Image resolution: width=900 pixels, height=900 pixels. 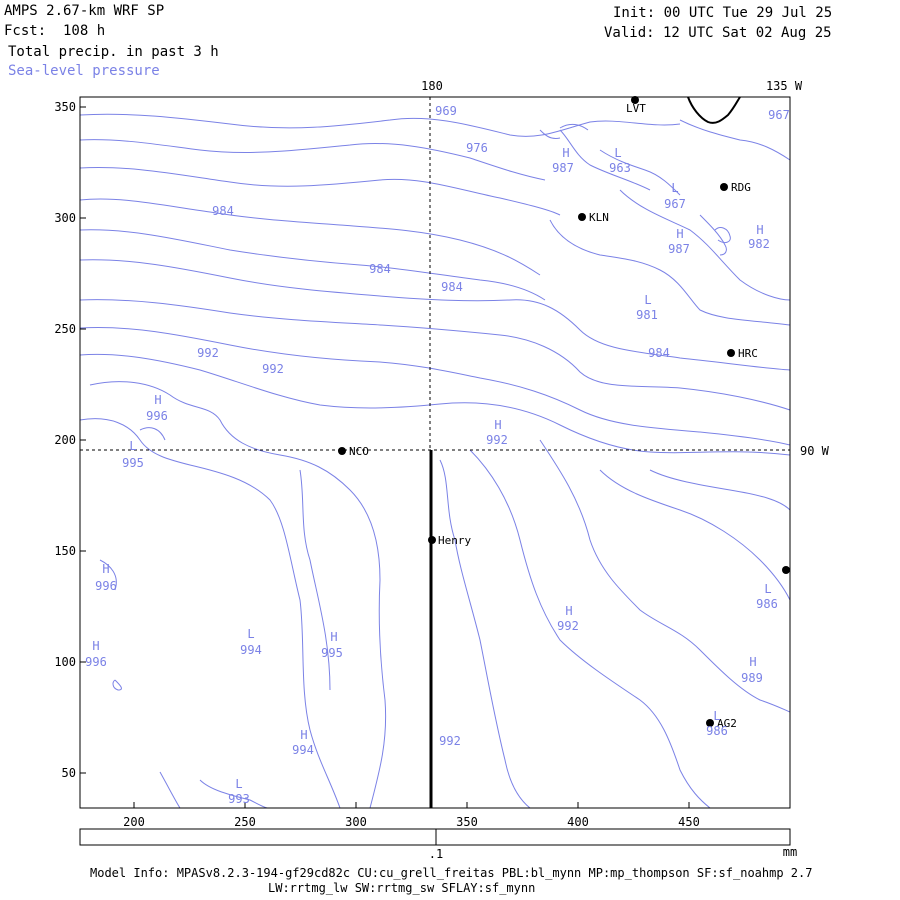 I want to click on coastline, so click(x=714, y=110).